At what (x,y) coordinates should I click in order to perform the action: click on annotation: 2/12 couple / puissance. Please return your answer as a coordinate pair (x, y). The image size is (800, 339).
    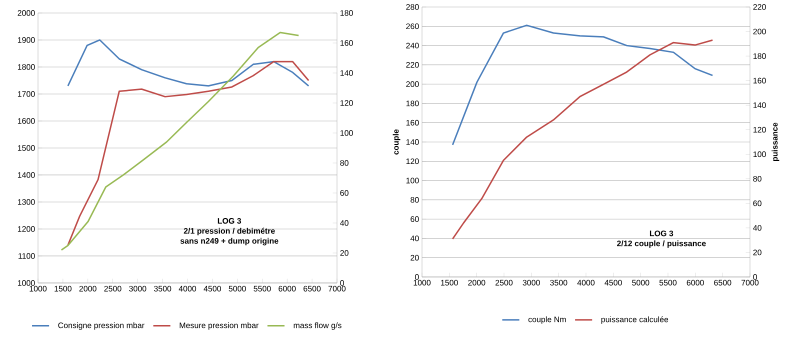
    Looking at the image, I should click on (661, 244).